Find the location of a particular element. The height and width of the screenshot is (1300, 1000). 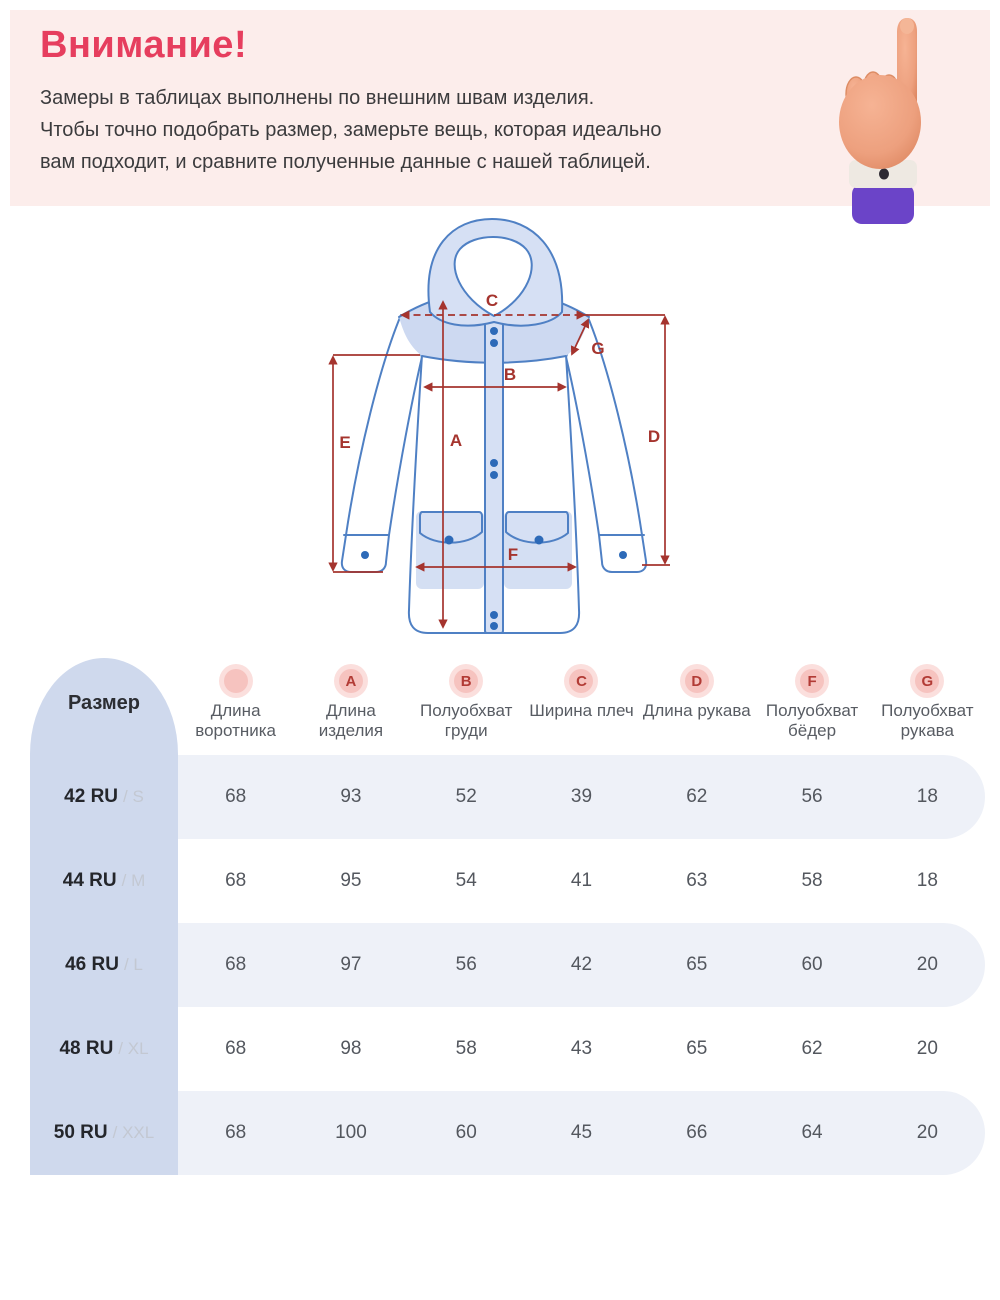

cell-value: 64 is located at coordinates (812, 1132).